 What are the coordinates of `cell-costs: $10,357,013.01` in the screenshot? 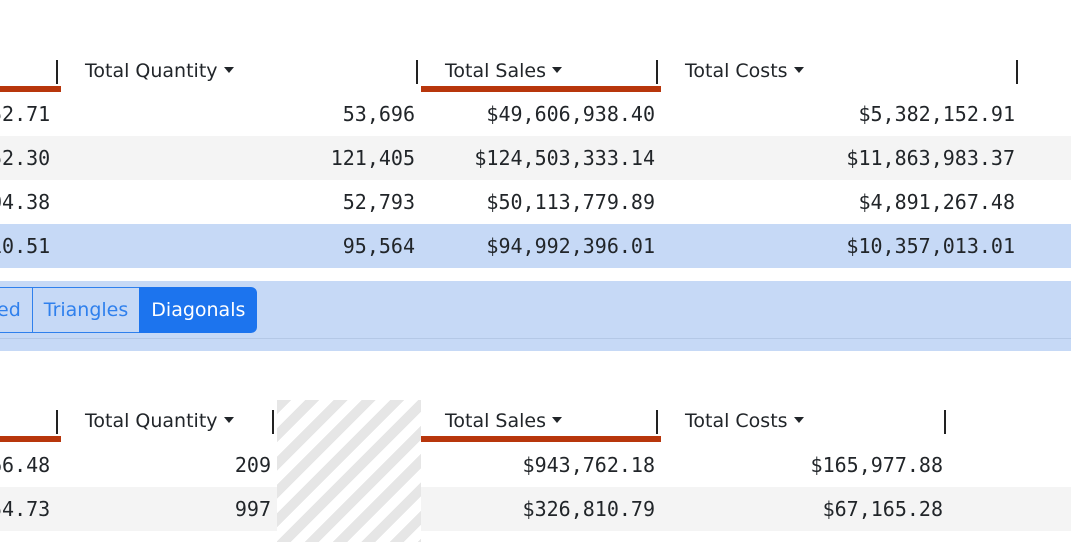 It's located at (930, 246).